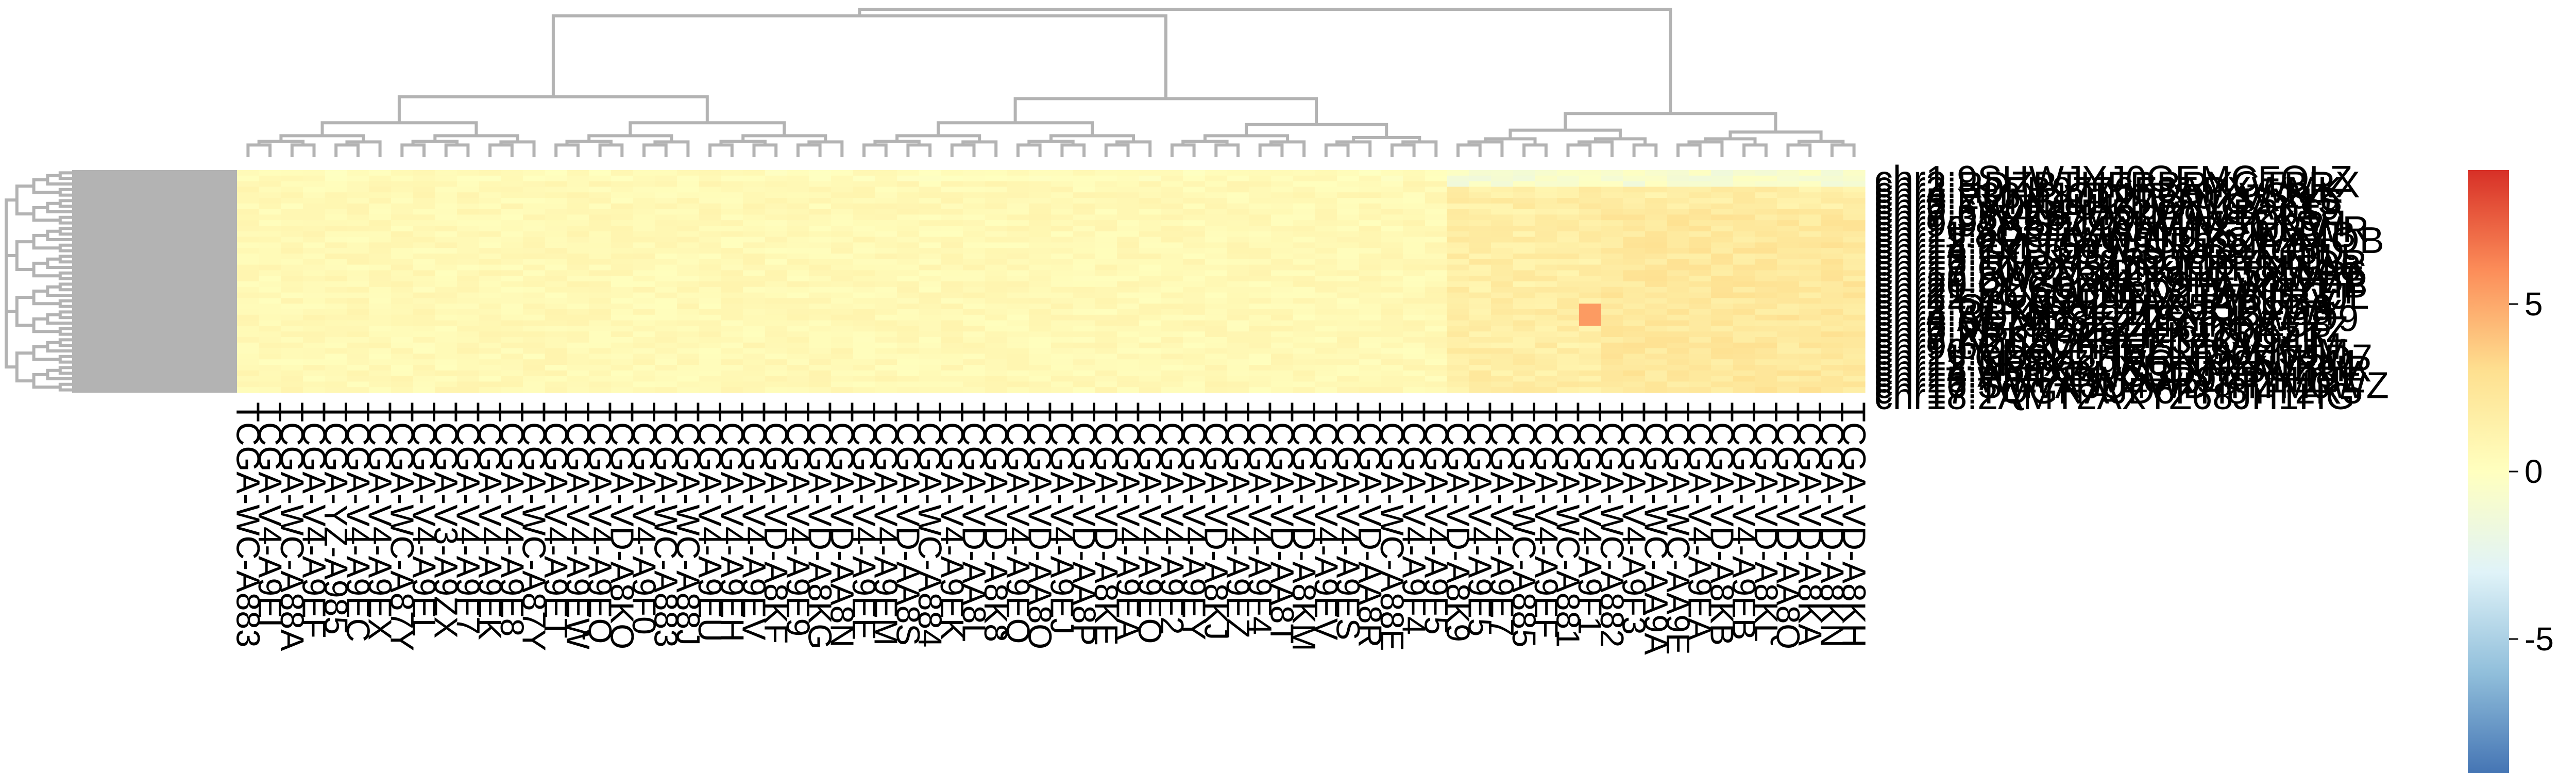  What do you see at coordinates (1414, 518) in the screenshot?
I see `column-label: TCGA-V4-A9F4` at bounding box center [1414, 518].